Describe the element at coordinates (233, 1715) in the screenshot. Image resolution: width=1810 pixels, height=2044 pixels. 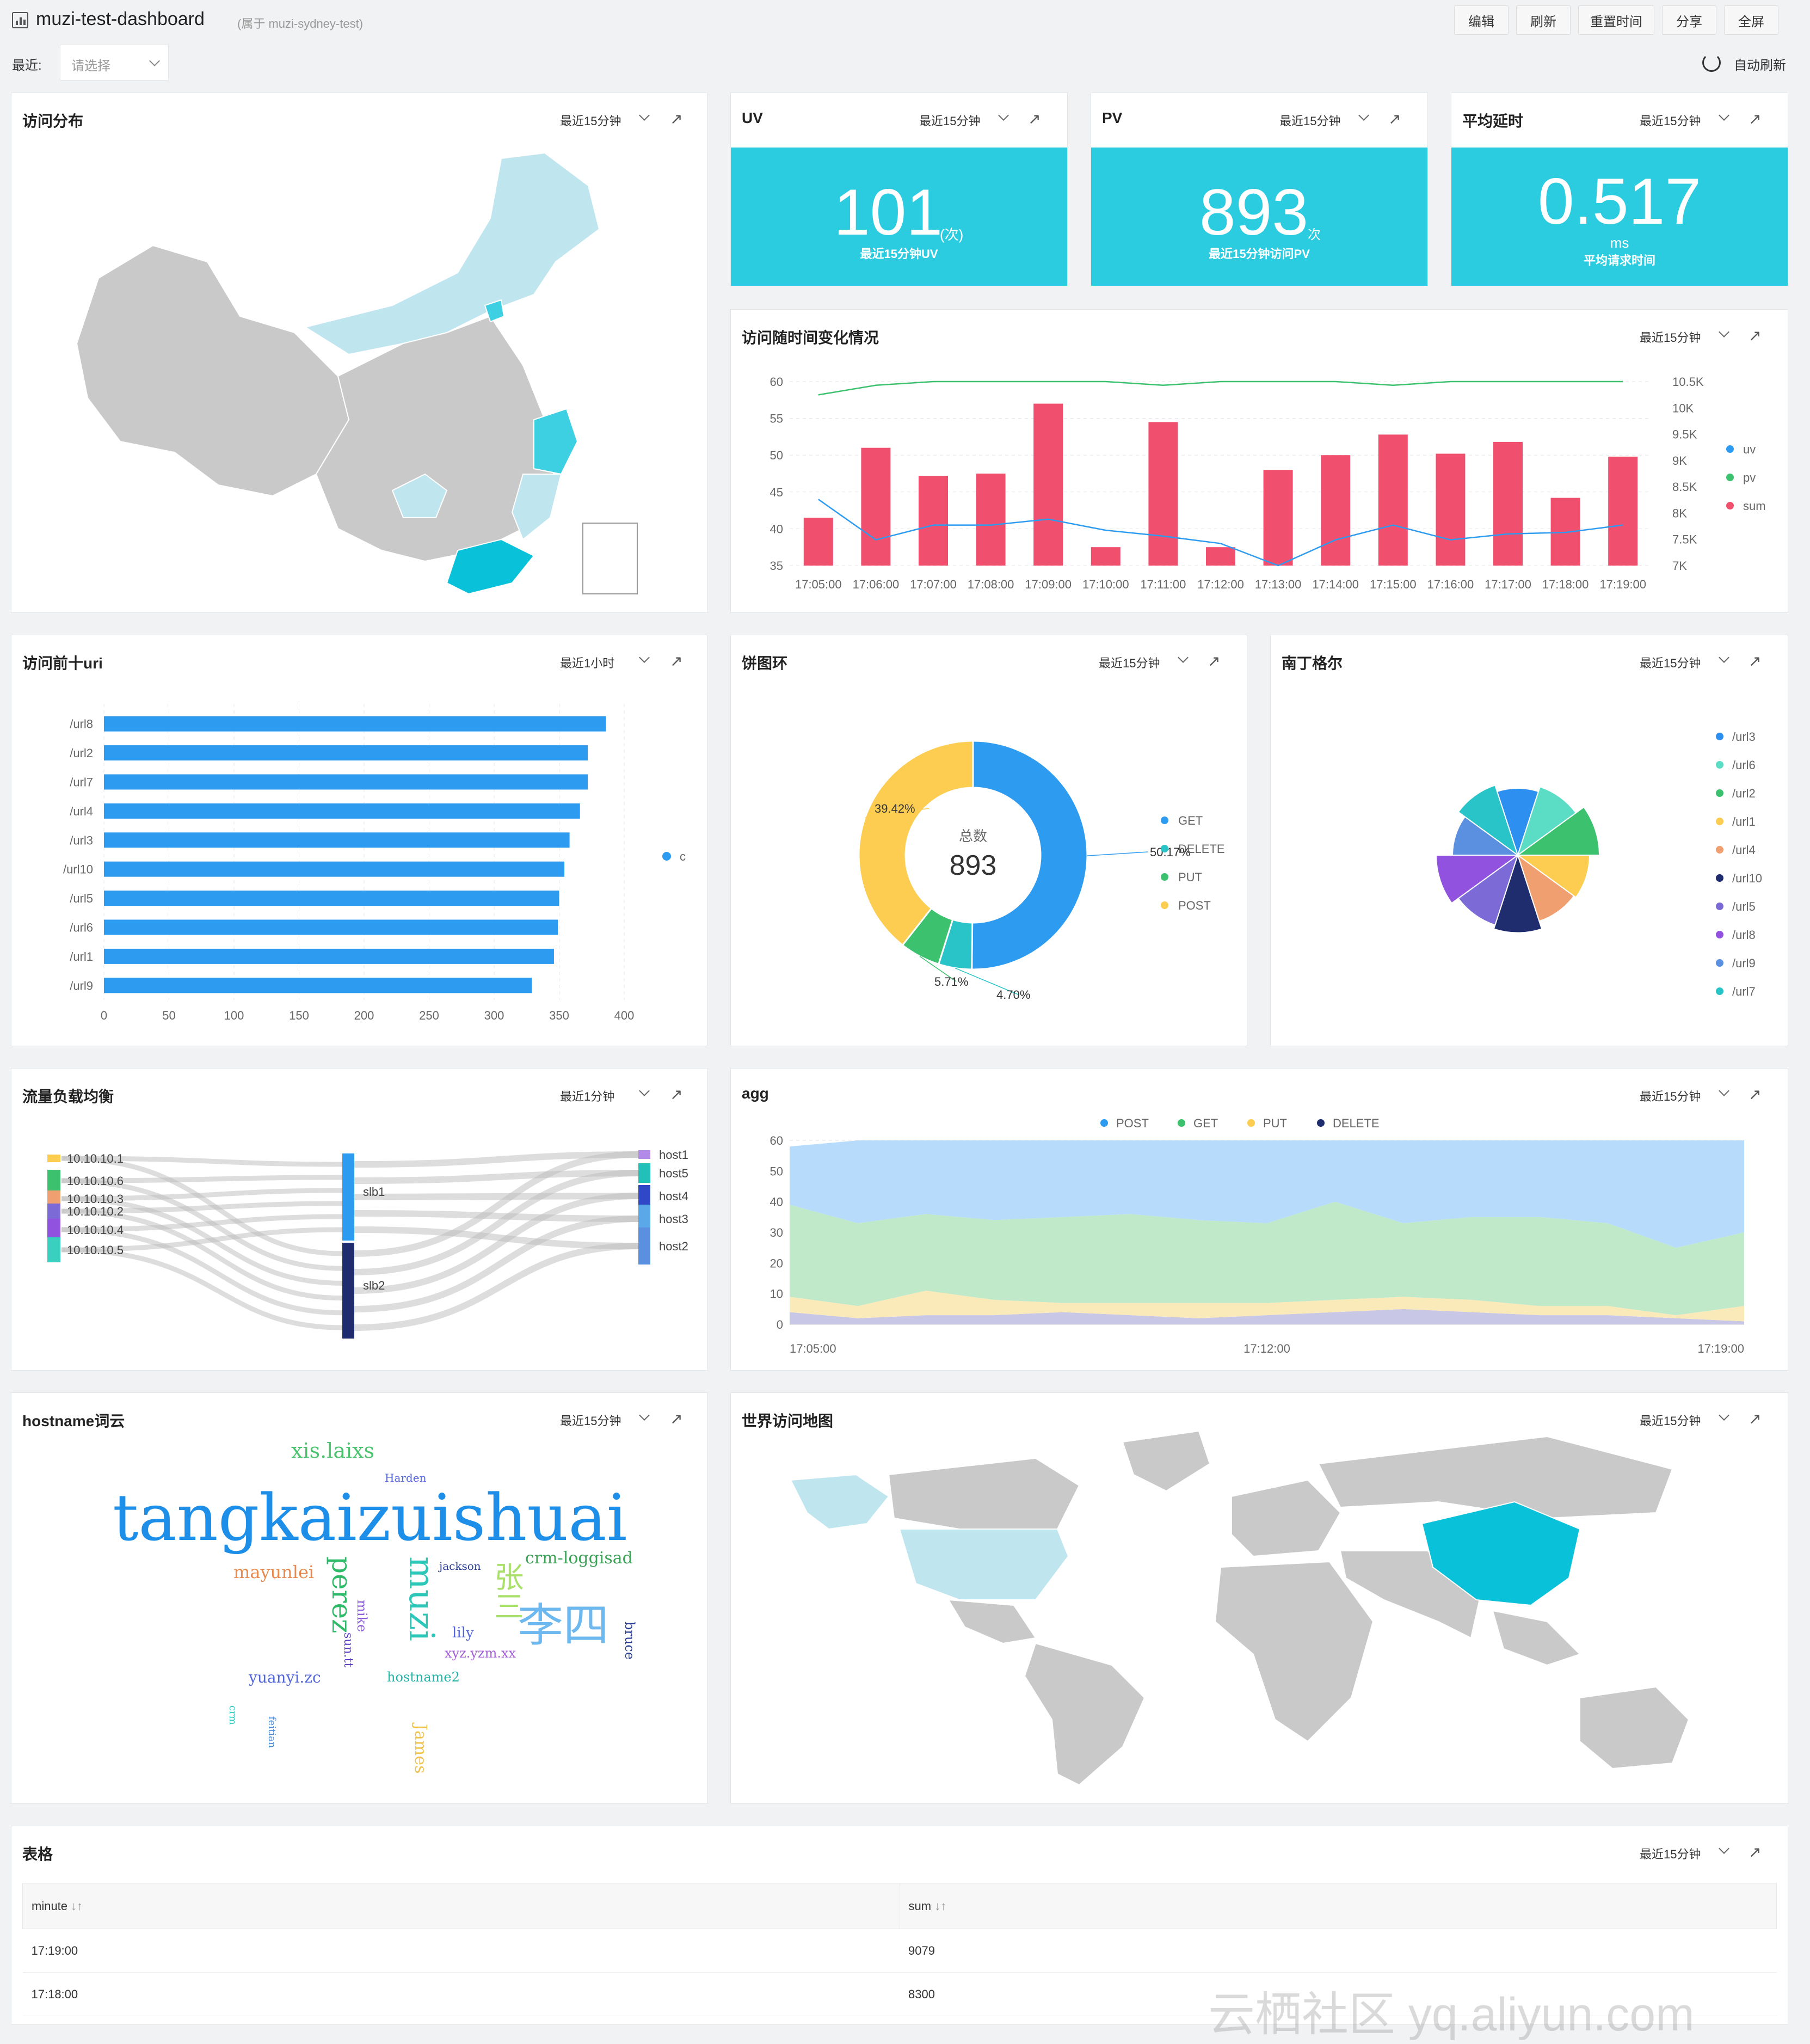
I see `cloud-word: crm` at that location.